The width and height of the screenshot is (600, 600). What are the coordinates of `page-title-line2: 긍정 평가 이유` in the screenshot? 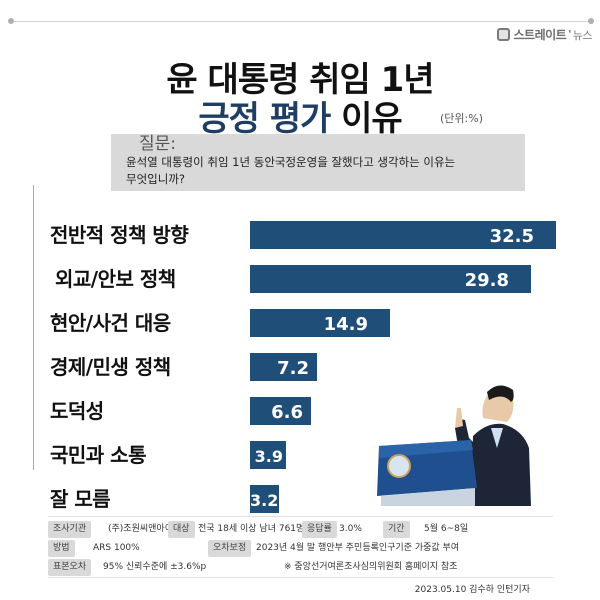 It's located at (300, 115).